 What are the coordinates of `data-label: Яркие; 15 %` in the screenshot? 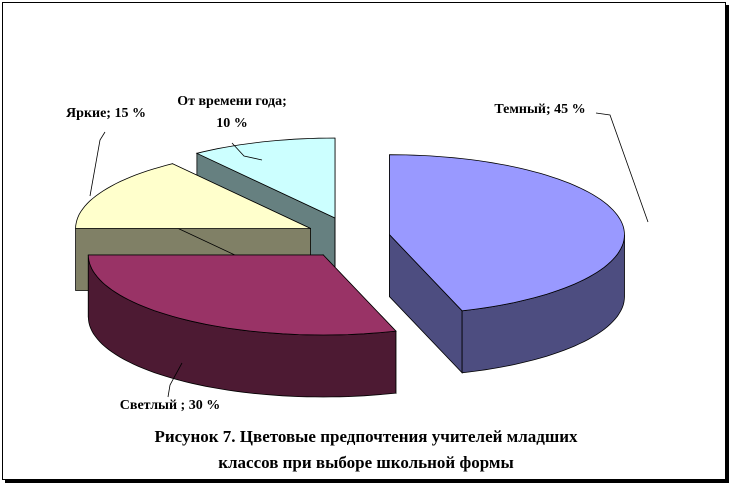 It's located at (106, 113).